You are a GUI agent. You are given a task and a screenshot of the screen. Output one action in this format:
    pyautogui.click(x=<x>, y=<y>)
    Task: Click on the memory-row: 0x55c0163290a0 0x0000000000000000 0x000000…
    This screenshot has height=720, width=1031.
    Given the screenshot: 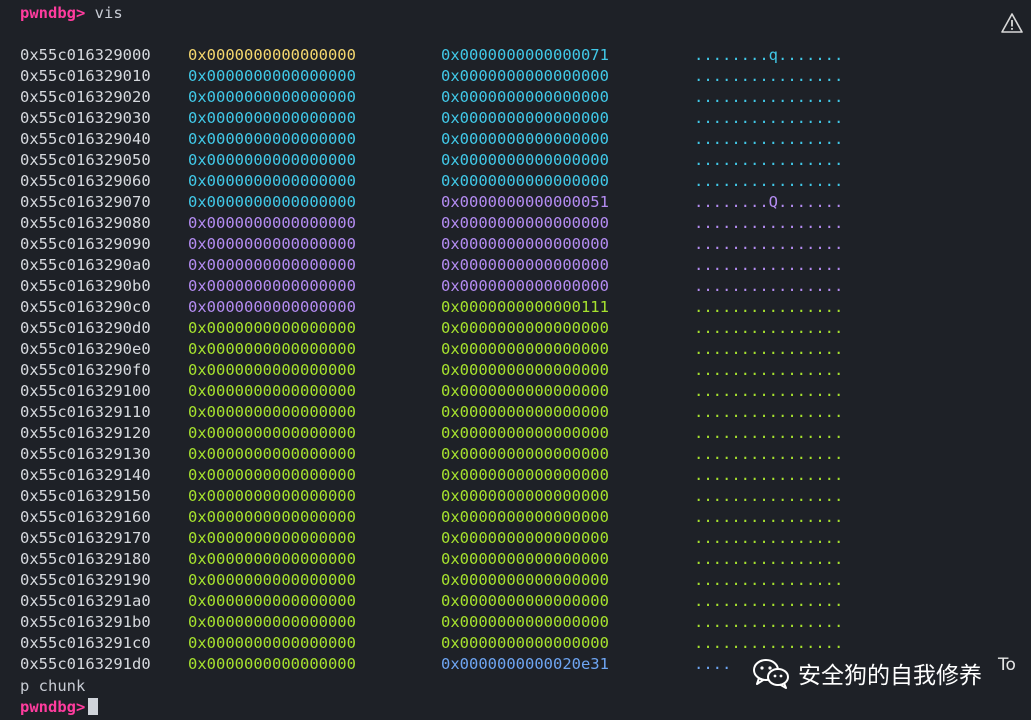 What is the action you would take?
    pyautogui.click(x=450, y=265)
    